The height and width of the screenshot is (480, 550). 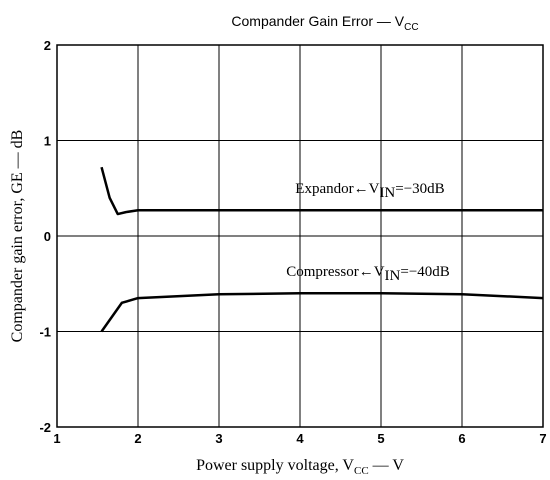 I want to click on annotation: Expandor←VIN=−30dB, so click(x=369, y=191).